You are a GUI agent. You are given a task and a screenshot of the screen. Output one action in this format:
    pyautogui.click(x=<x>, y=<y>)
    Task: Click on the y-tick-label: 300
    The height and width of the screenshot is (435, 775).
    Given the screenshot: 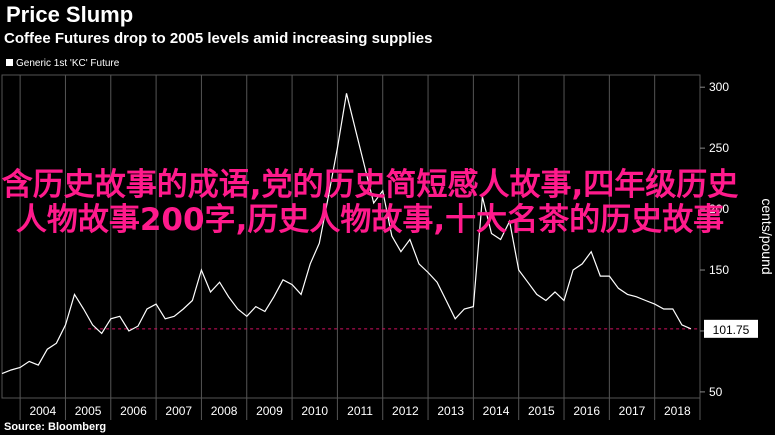 What is the action you would take?
    pyautogui.click(x=719, y=87)
    